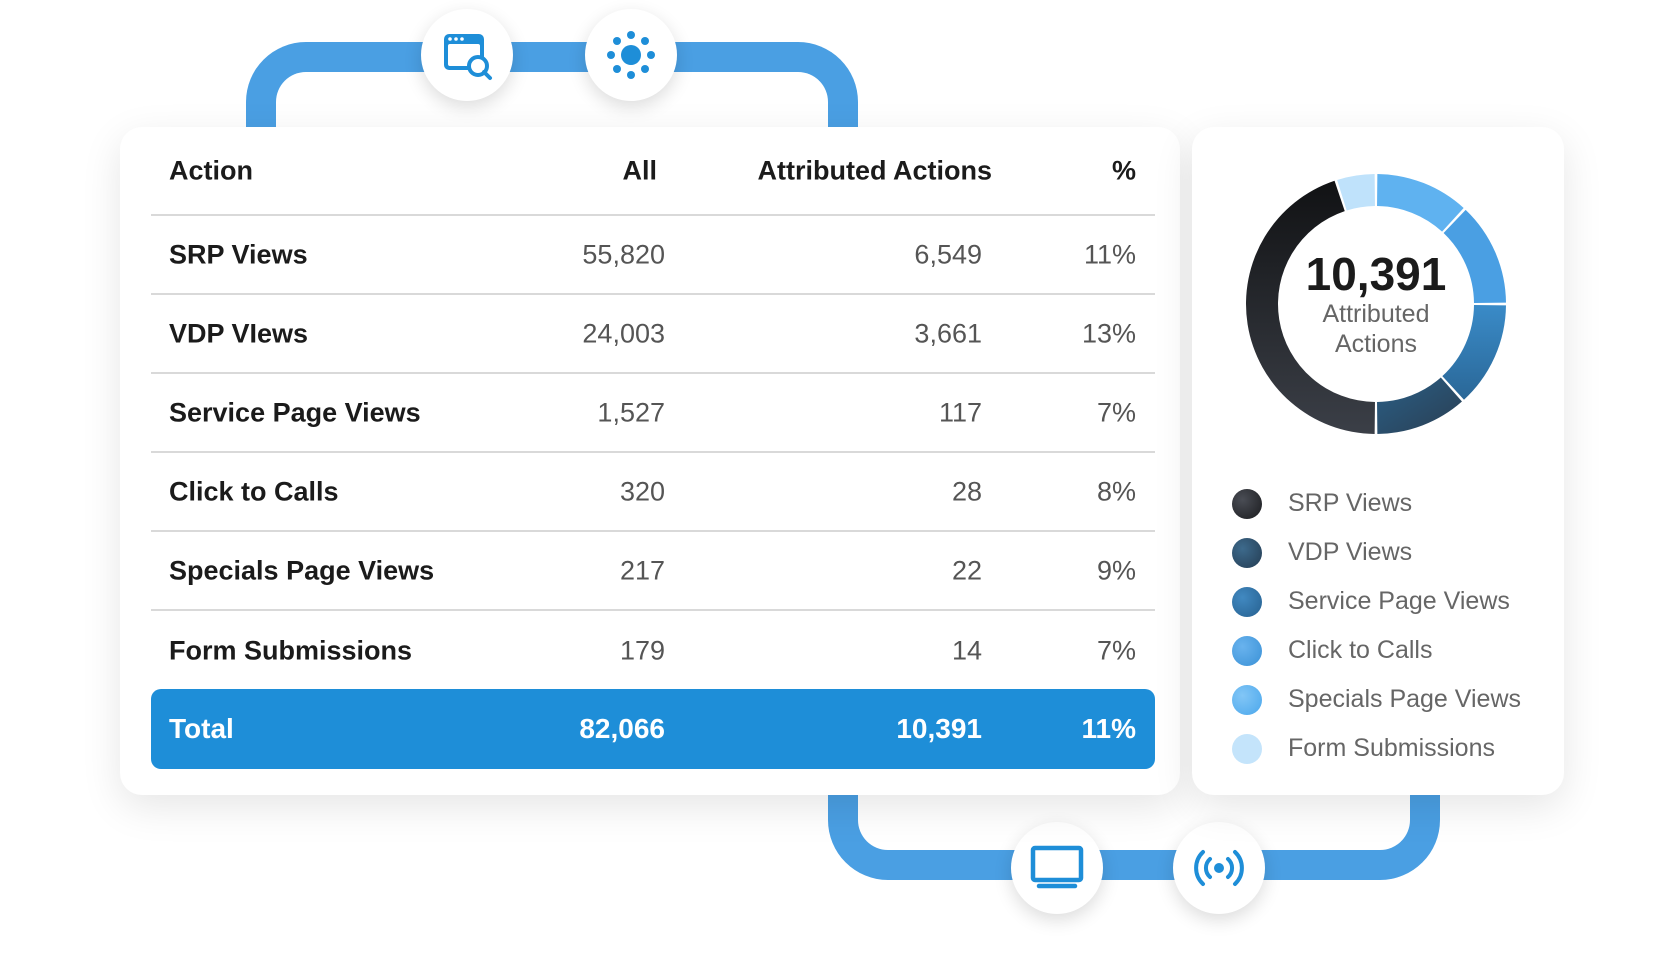 The image size is (1674, 957). What do you see at coordinates (1057, 868) in the screenshot?
I see `tv-icon` at bounding box center [1057, 868].